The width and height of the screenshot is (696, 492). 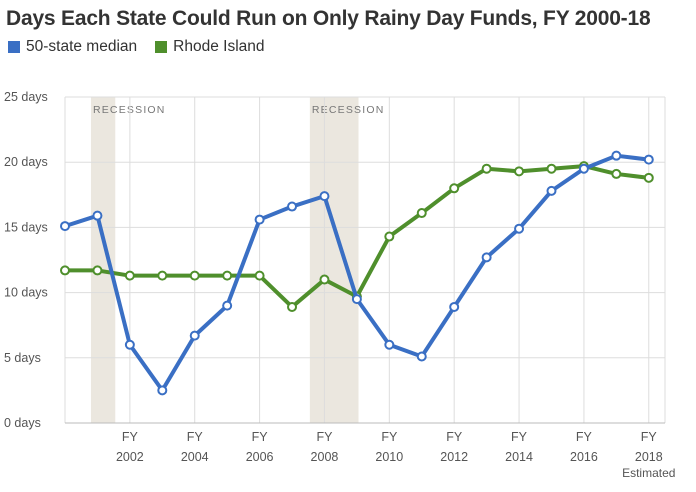 What do you see at coordinates (454, 457) in the screenshot?
I see `x-tick-label: 2012` at bounding box center [454, 457].